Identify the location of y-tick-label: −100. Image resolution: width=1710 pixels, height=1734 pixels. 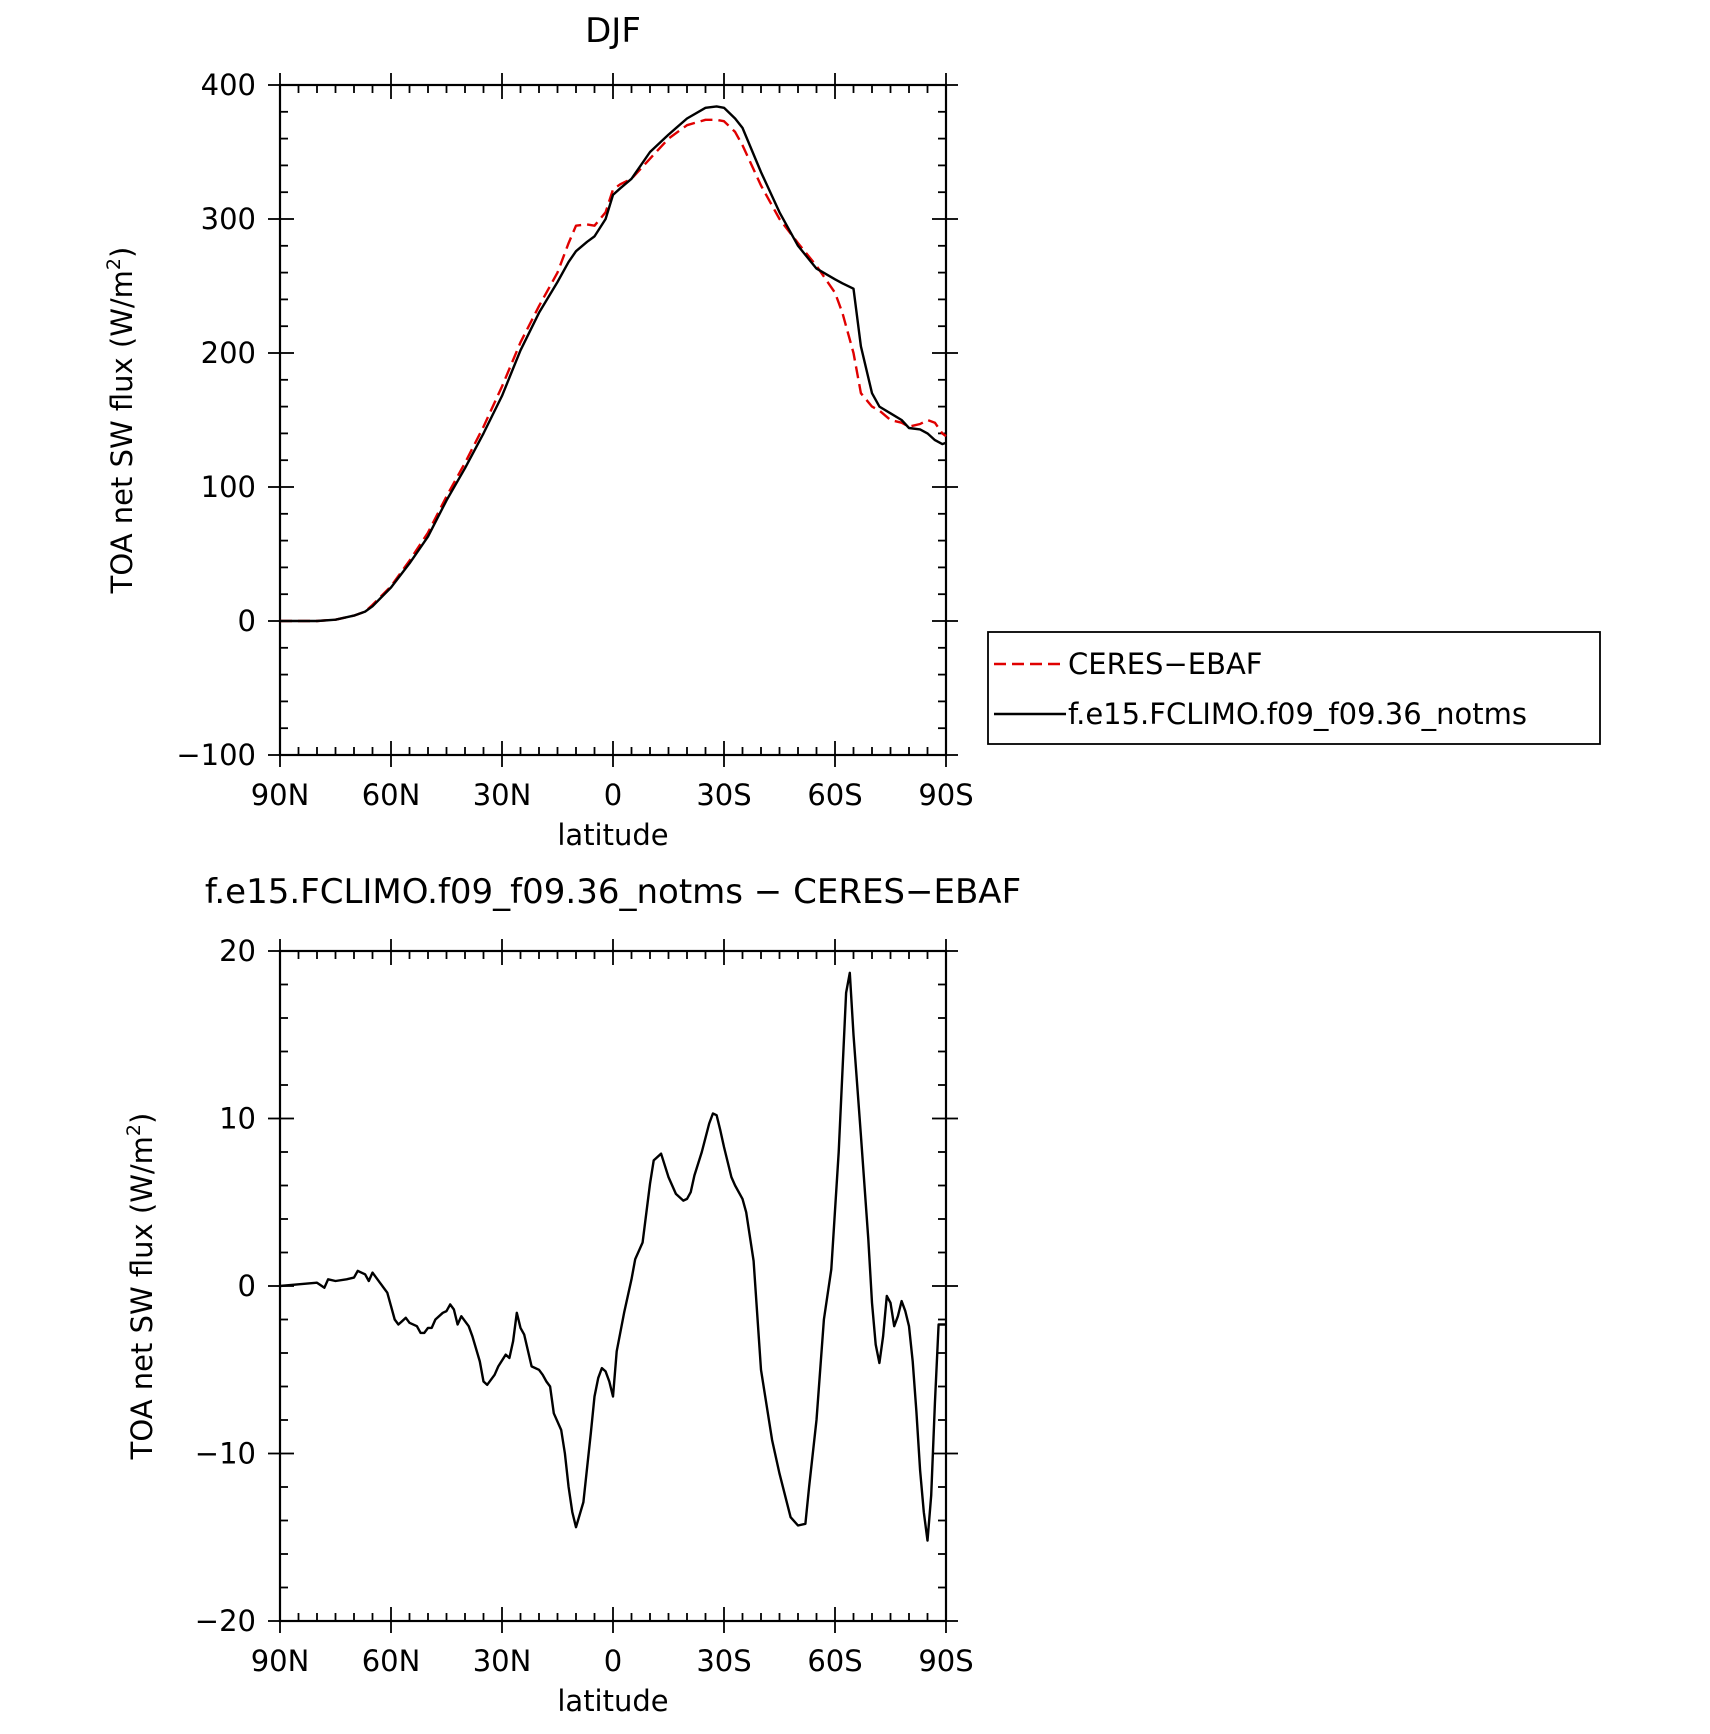
(216, 755).